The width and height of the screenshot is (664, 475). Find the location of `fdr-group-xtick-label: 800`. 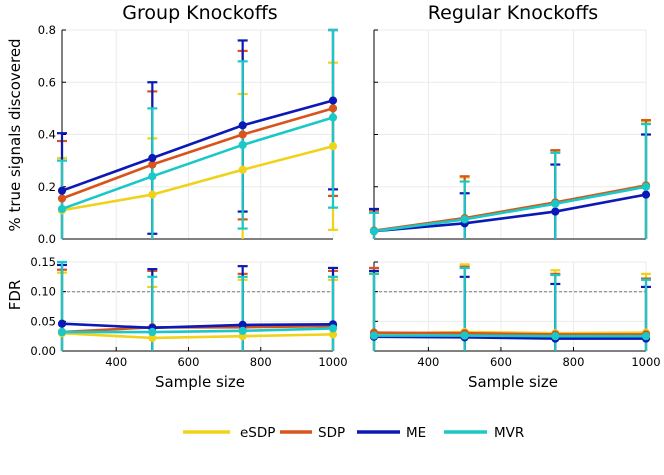

fdr-group-xtick-label: 800 is located at coordinates (261, 362).